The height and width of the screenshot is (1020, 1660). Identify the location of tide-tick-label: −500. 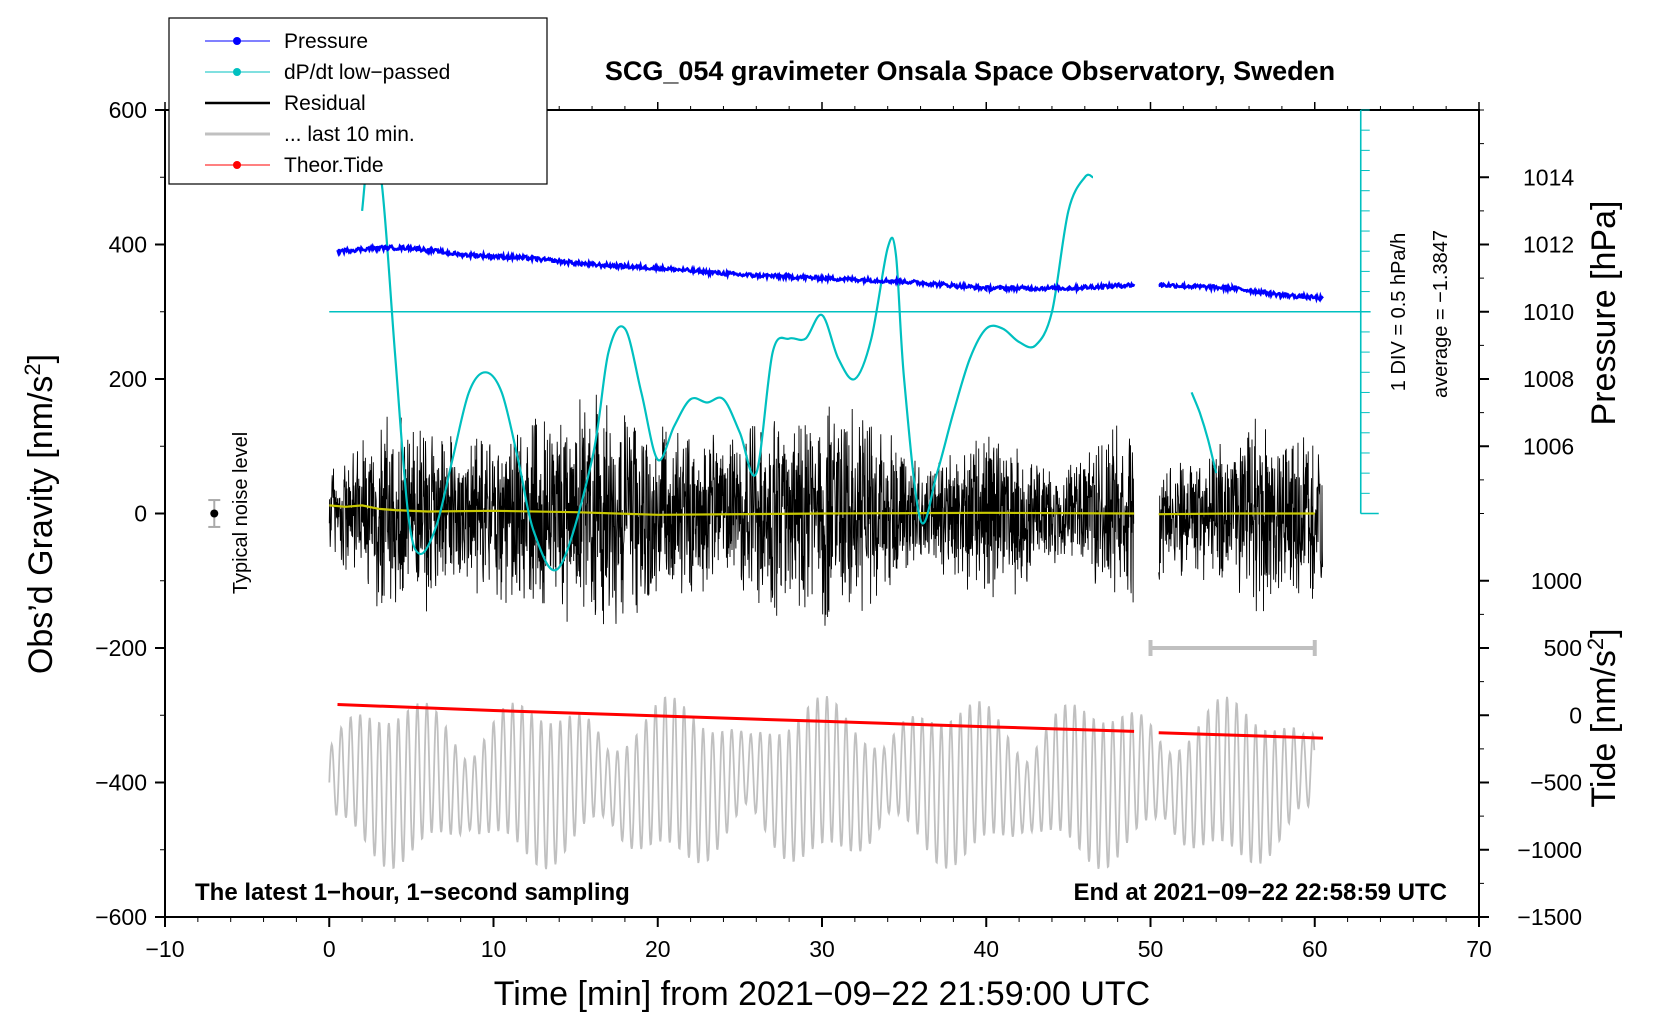
(1556, 783).